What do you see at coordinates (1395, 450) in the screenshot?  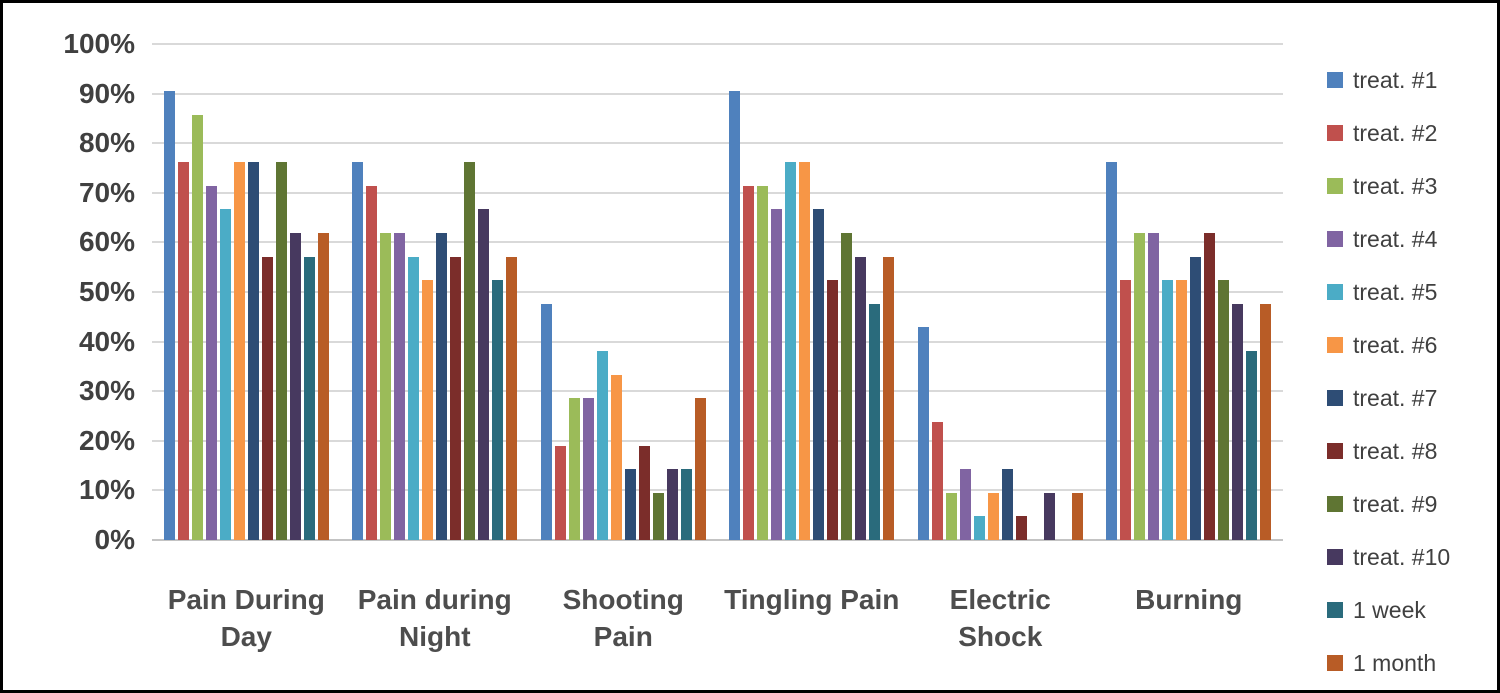 I see `legend-label: treat. #8` at bounding box center [1395, 450].